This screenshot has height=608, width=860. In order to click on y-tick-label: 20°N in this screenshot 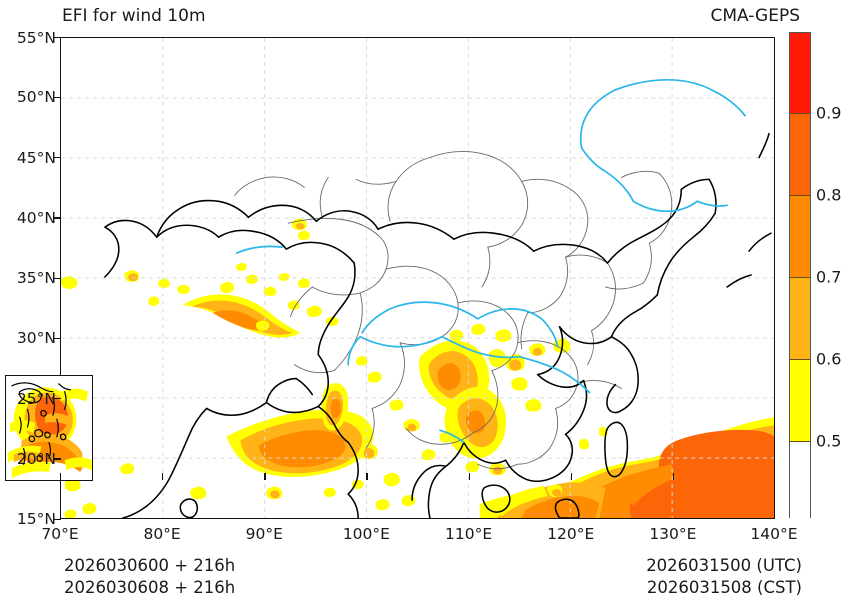, I will do `click(36, 458)`.